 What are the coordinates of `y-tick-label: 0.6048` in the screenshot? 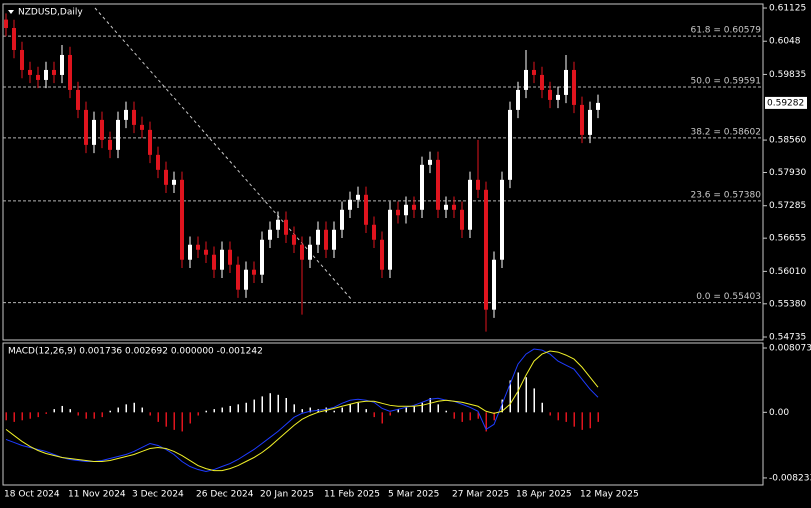 It's located at (785, 42).